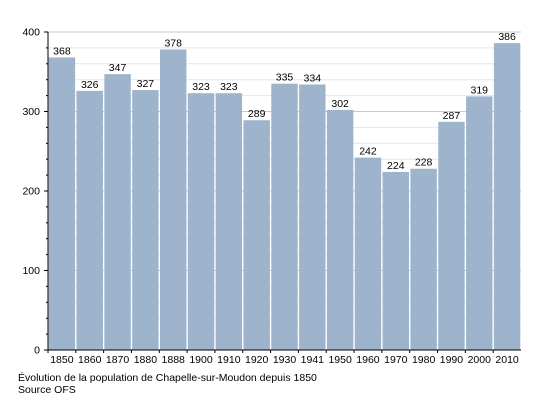  What do you see at coordinates (479, 223) in the screenshot?
I see `bar-2000` at bounding box center [479, 223].